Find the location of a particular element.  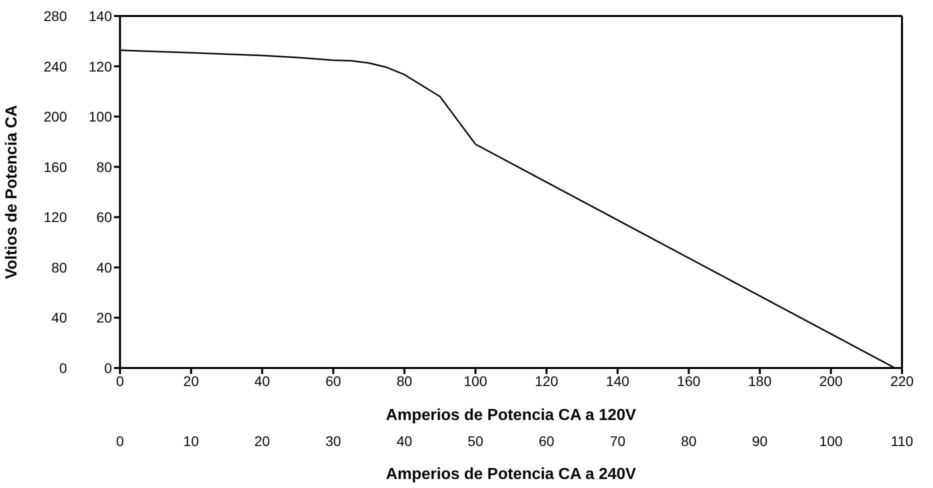

x2-tick-label: 40 is located at coordinates (404, 440).